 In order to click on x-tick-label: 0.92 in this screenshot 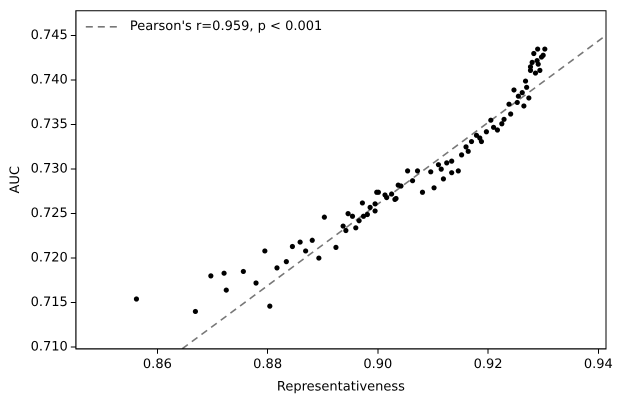, I will do `click(488, 364)`.